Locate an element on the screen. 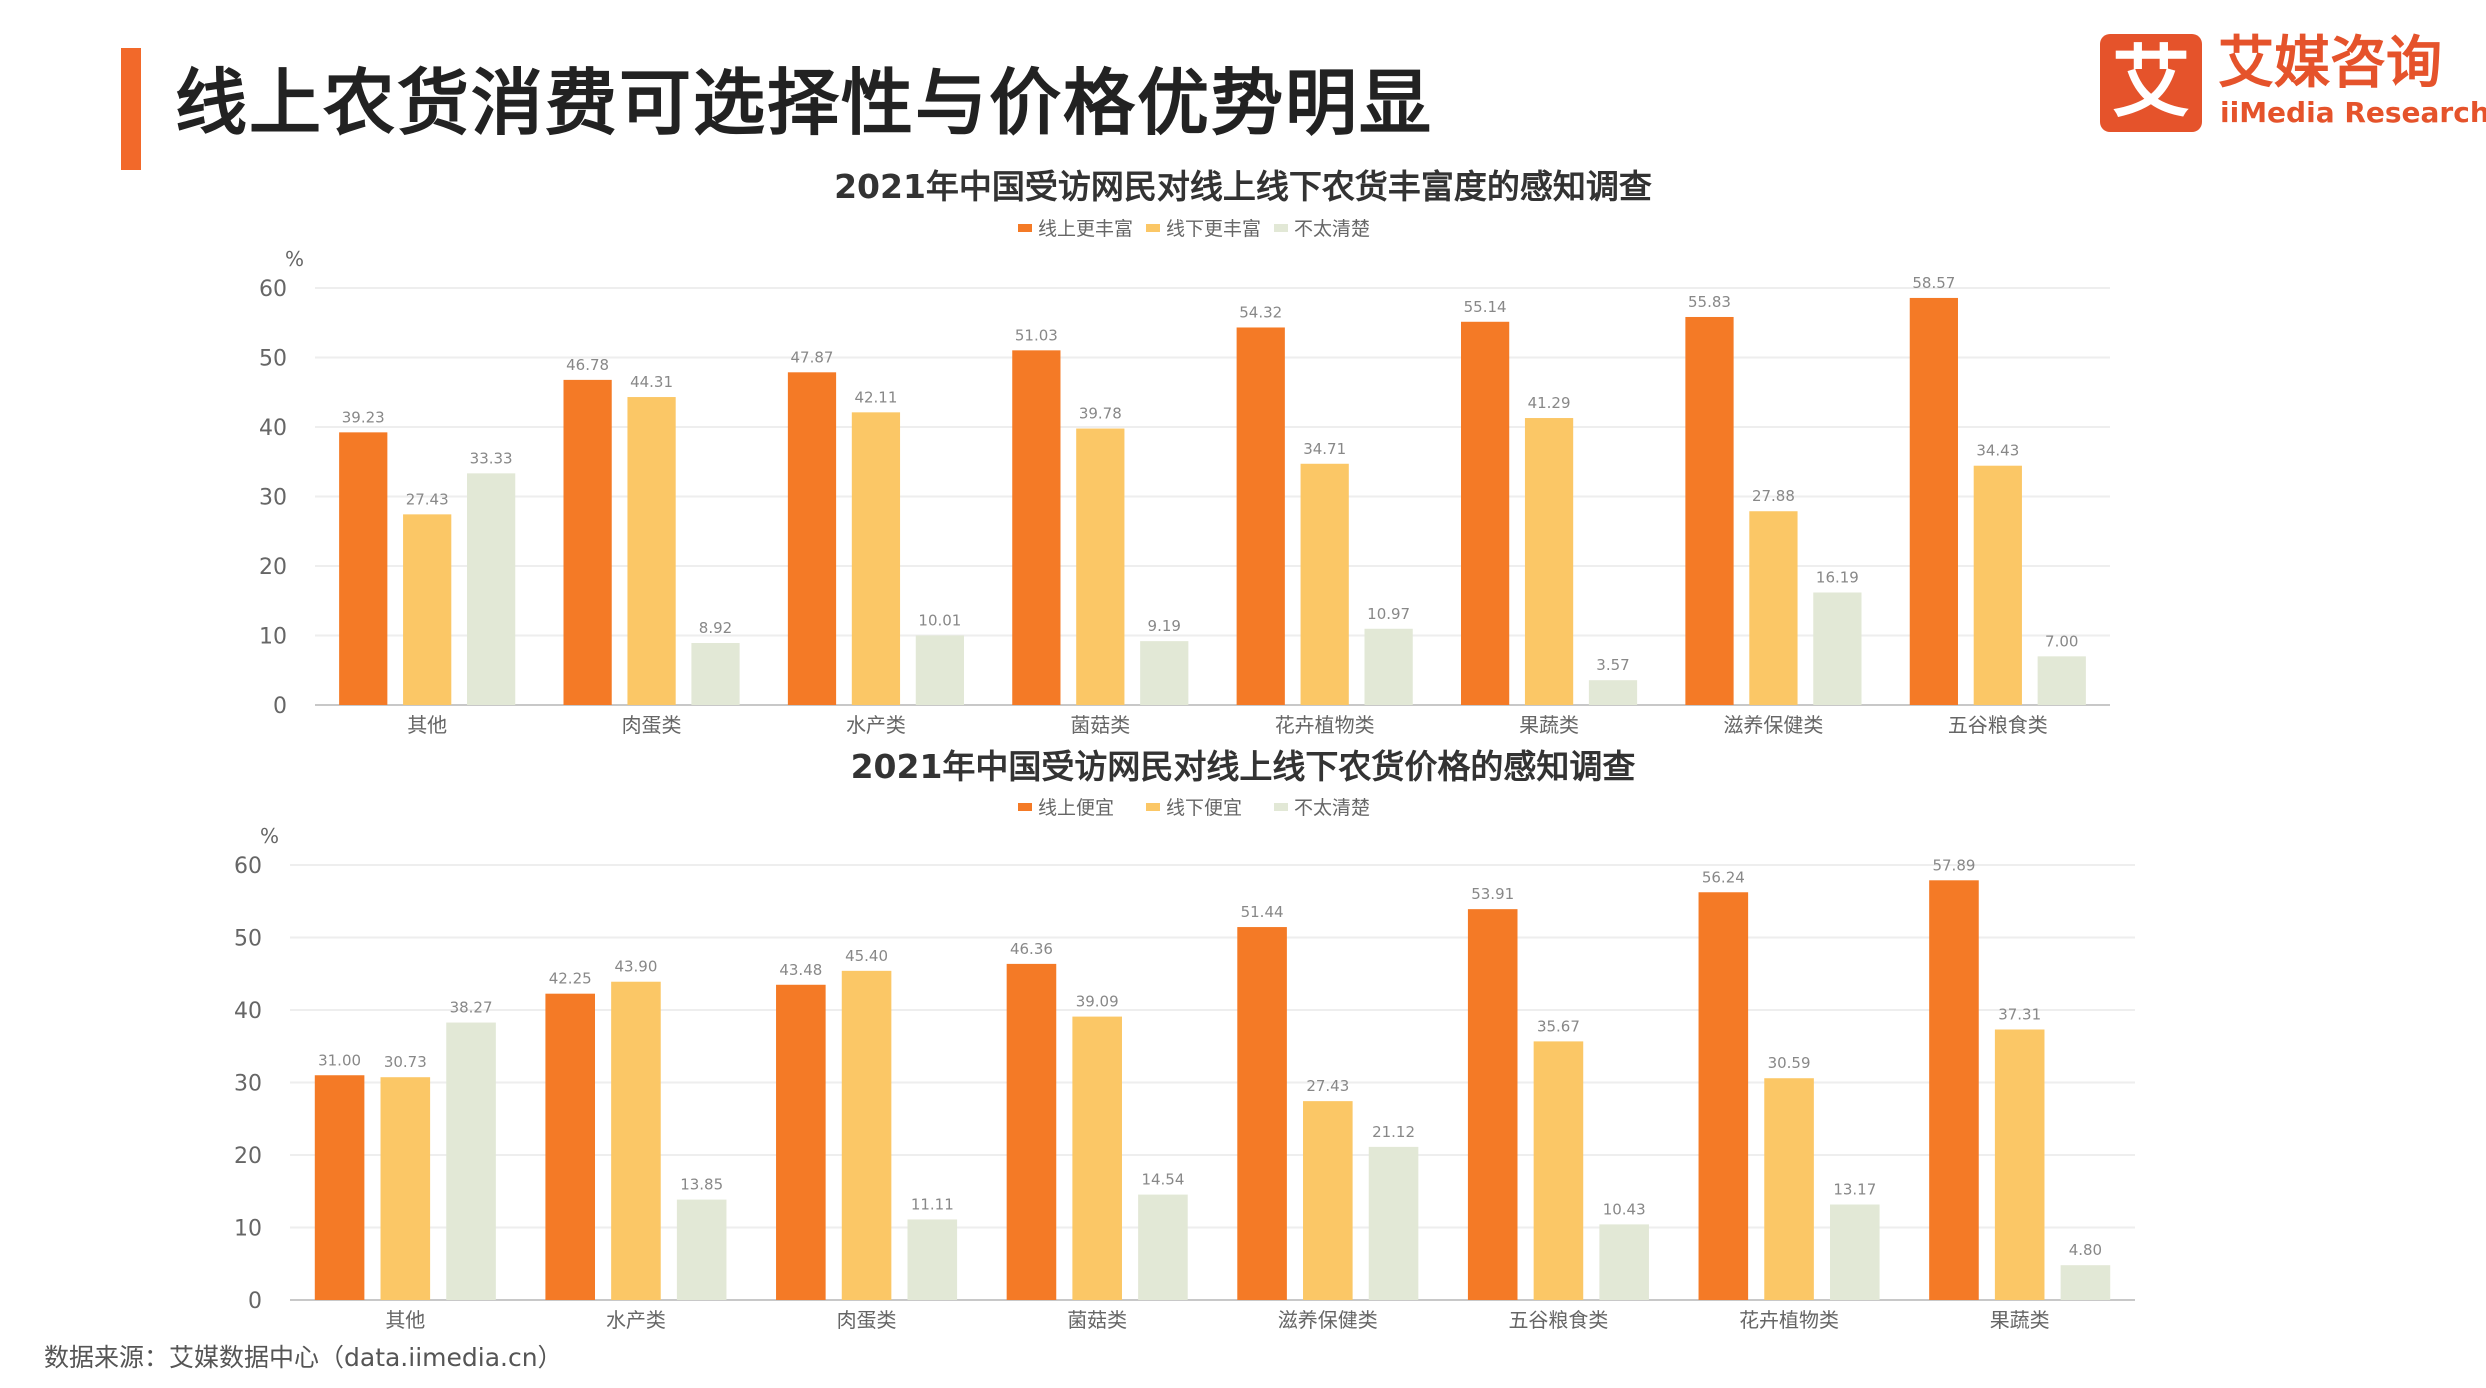  x-tick-label: 滋养保健类 is located at coordinates (1773, 725).